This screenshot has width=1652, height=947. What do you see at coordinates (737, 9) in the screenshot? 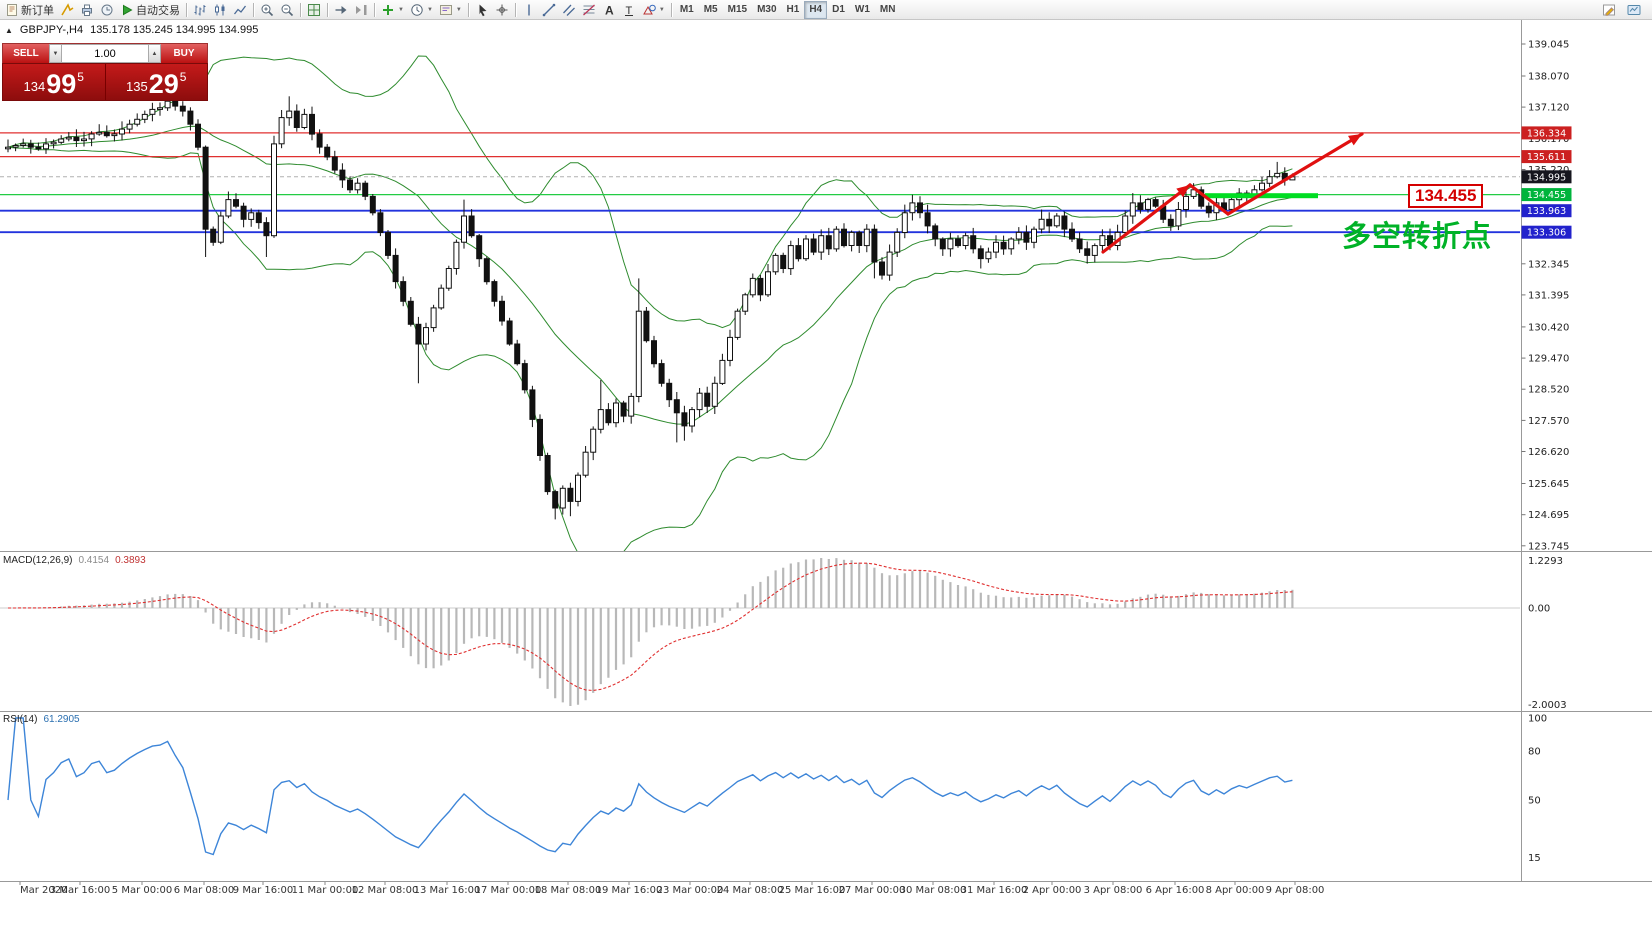
I see `timeframe-m15-button: M15` at bounding box center [737, 9].